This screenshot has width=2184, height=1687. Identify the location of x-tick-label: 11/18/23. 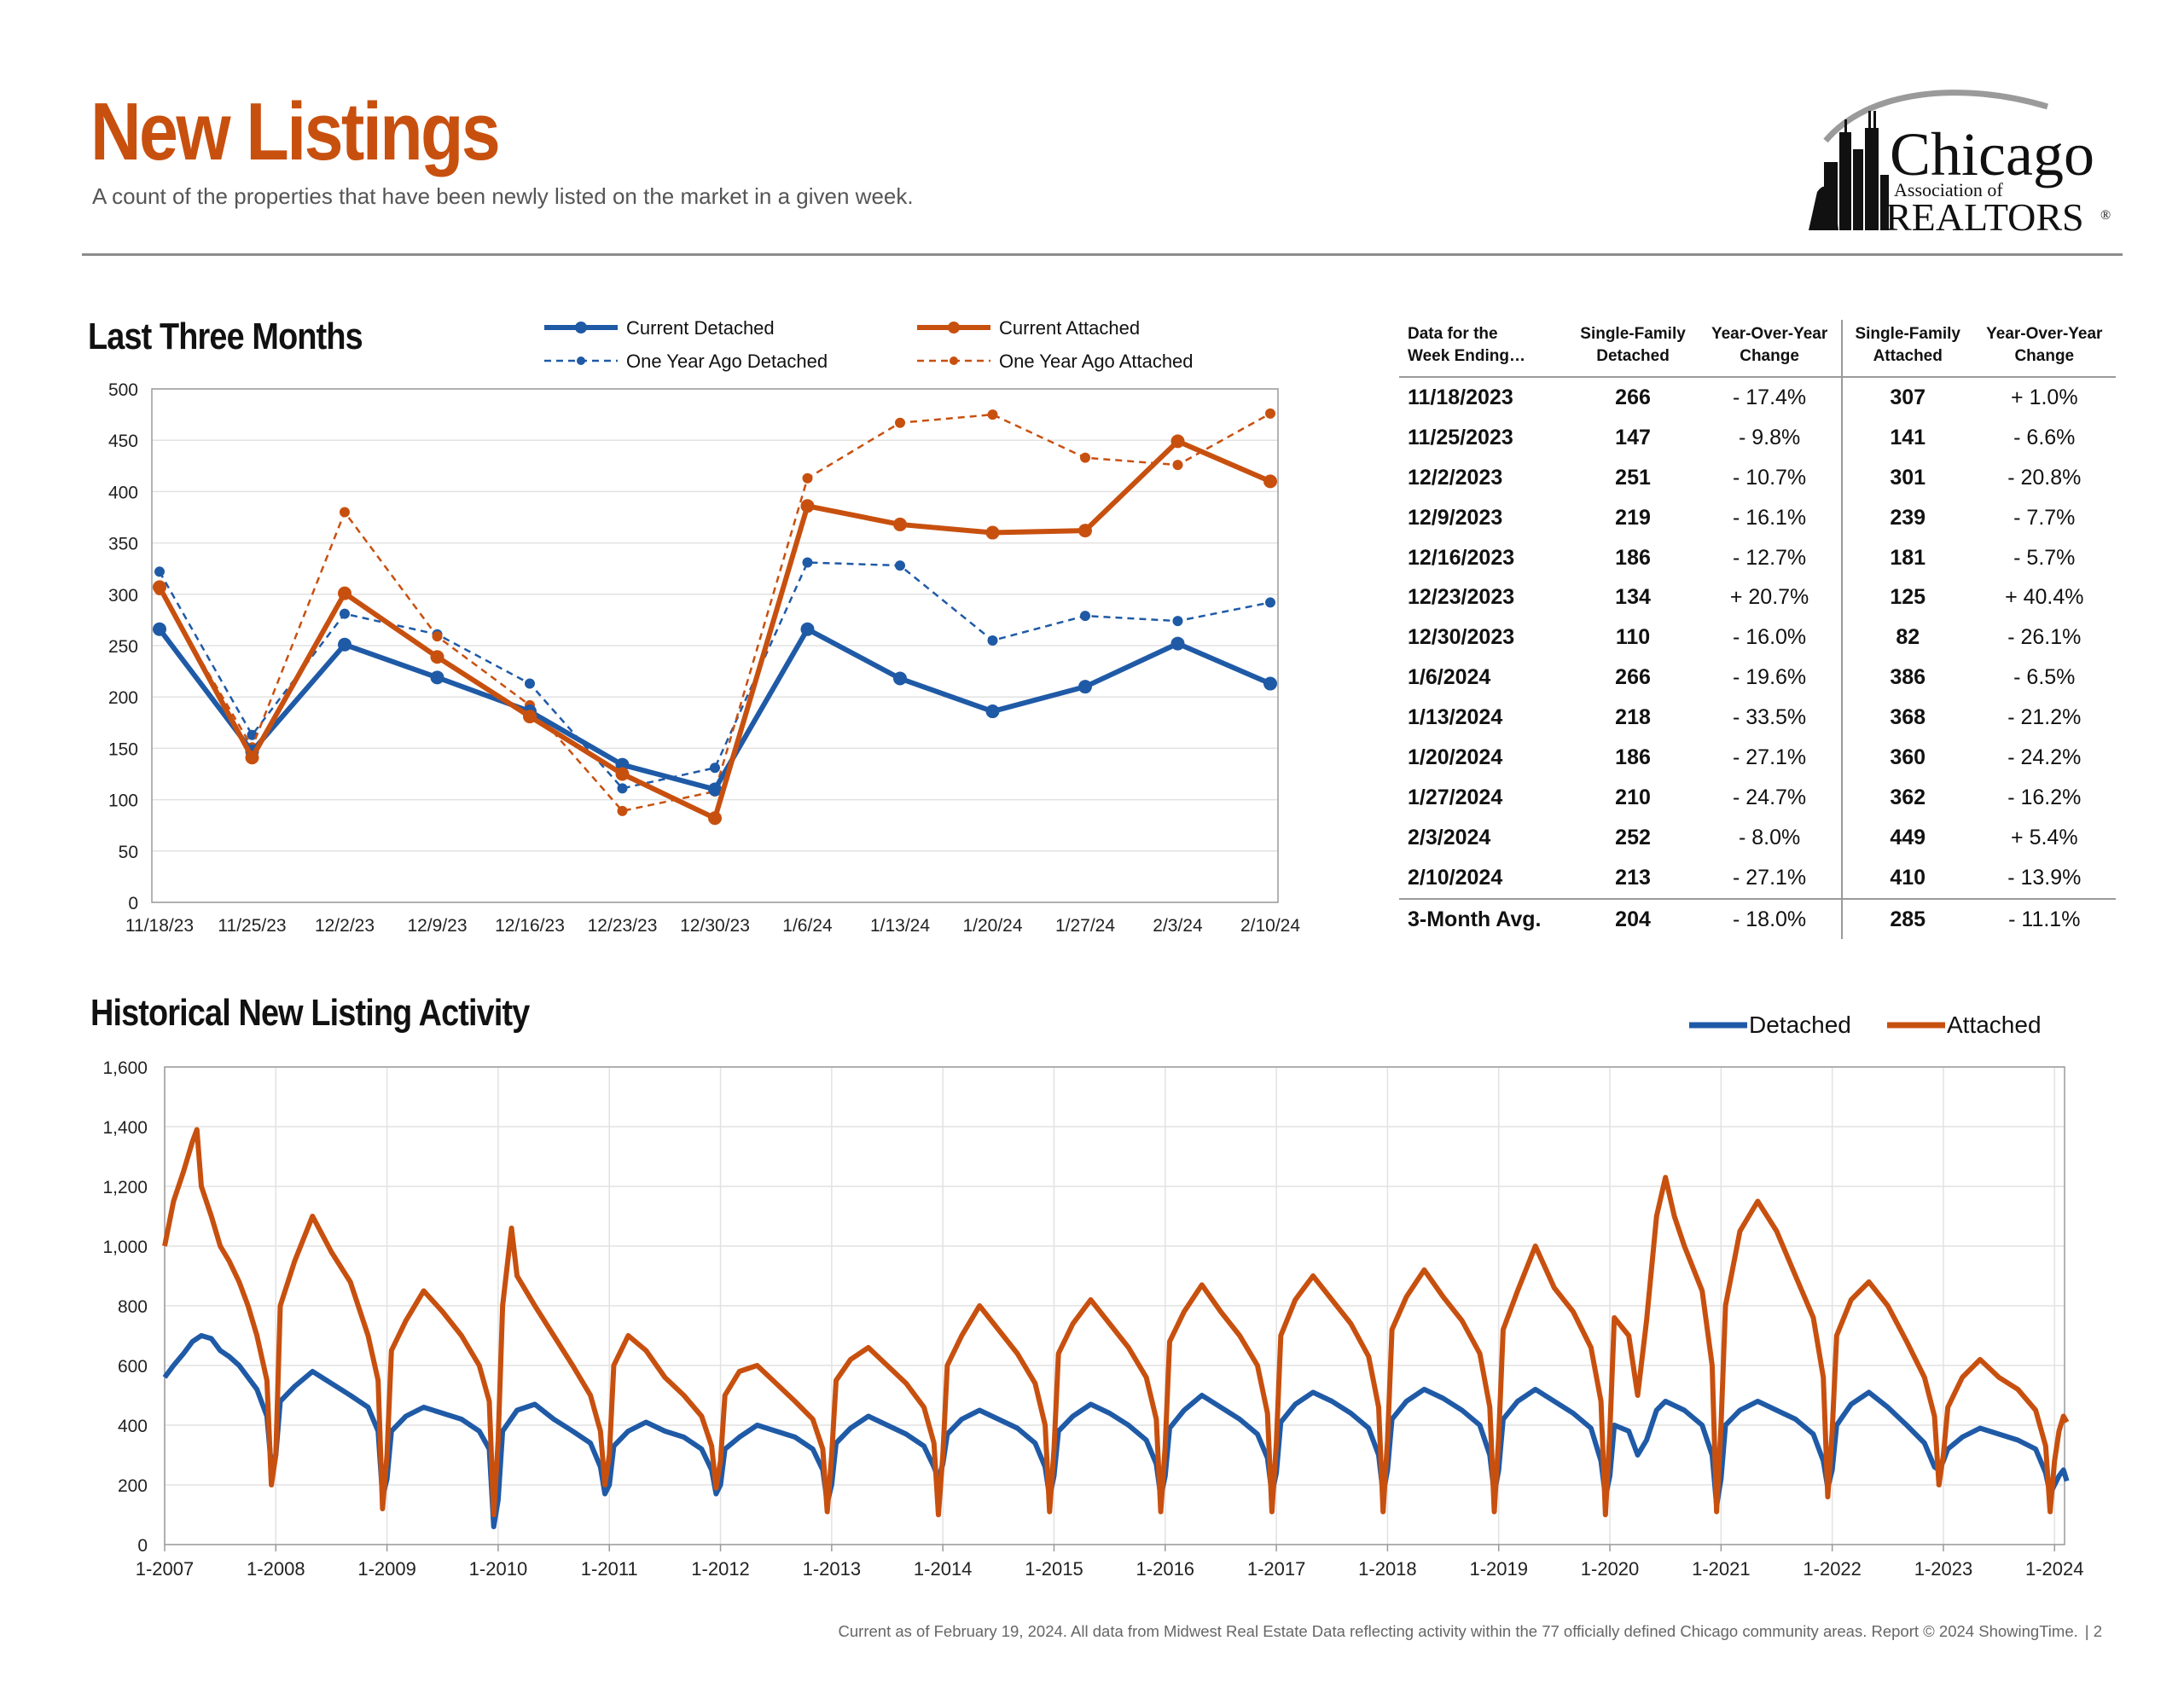
(160, 926).